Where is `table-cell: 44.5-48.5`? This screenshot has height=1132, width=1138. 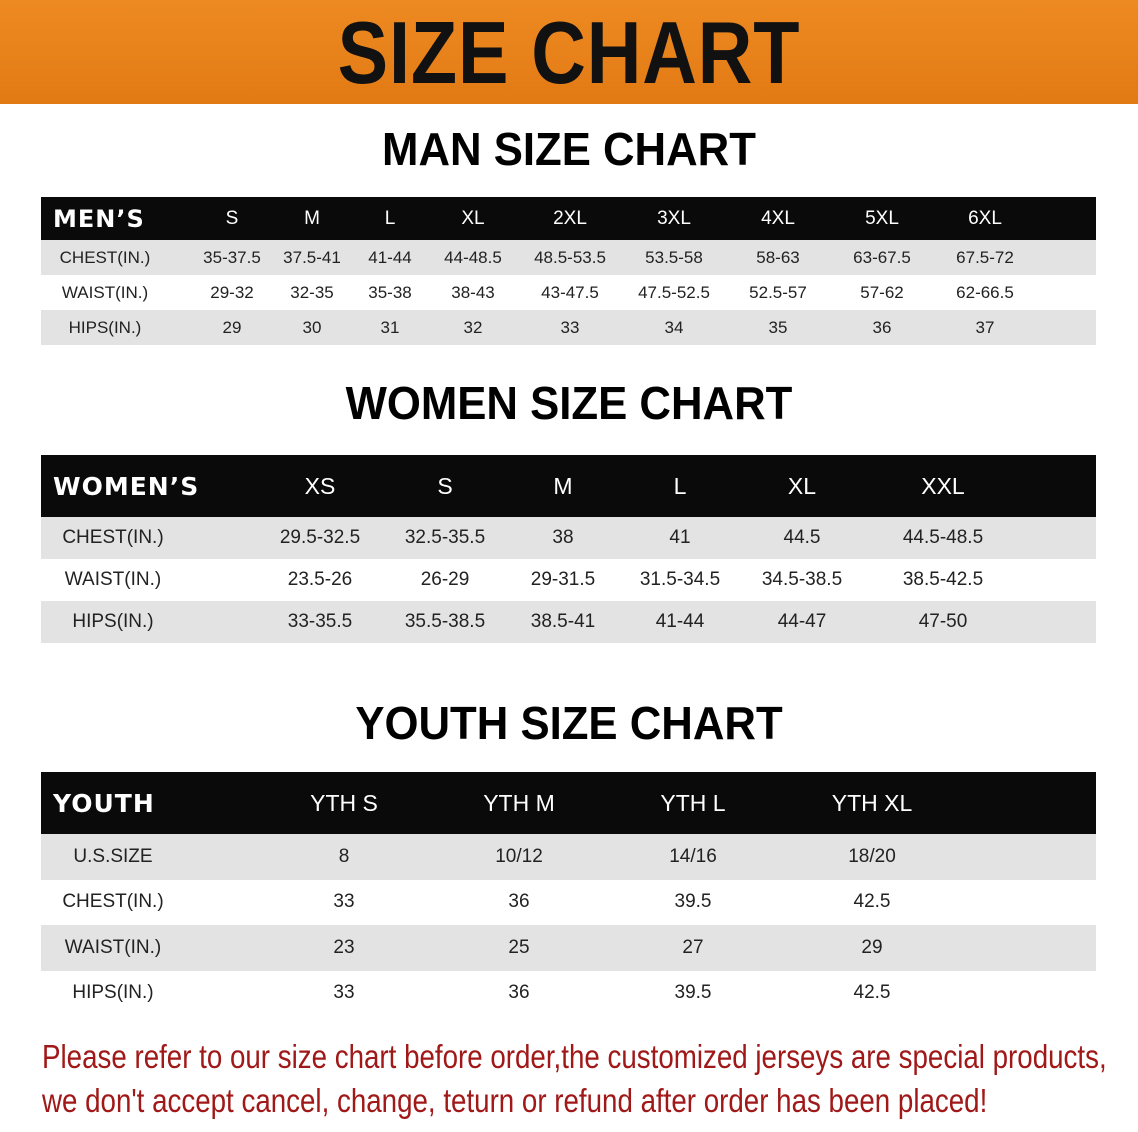 table-cell: 44.5-48.5 is located at coordinates (943, 537).